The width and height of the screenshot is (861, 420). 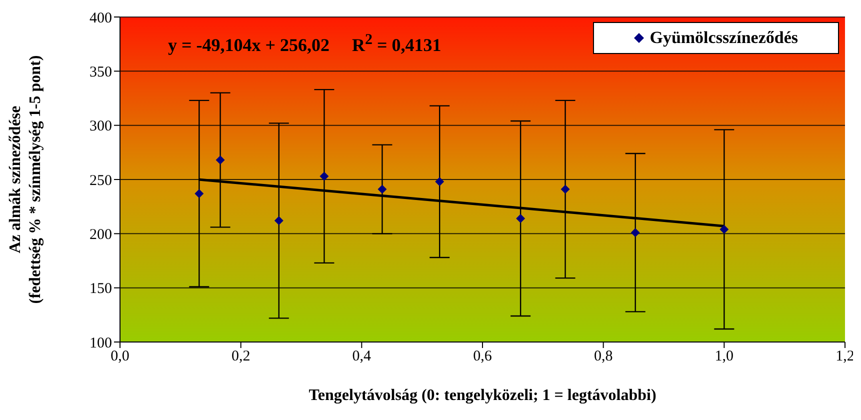 What do you see at coordinates (724, 356) in the screenshot?
I see `x-tick-label: 1,0` at bounding box center [724, 356].